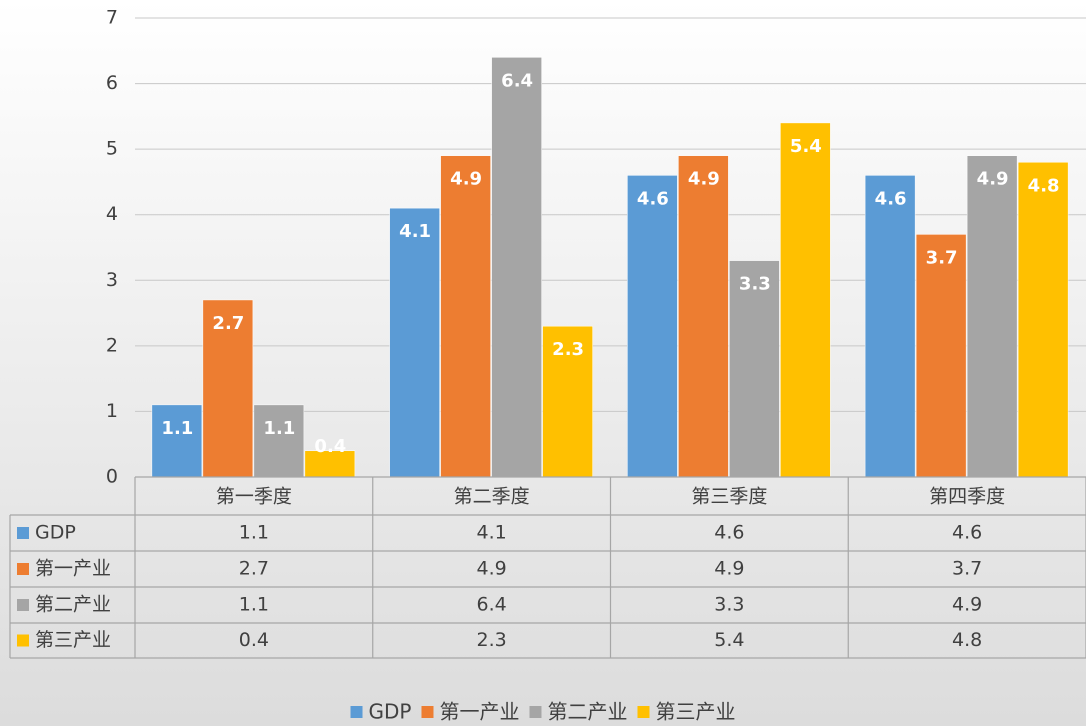  I want to click on data-label: 5.4, so click(806, 146).